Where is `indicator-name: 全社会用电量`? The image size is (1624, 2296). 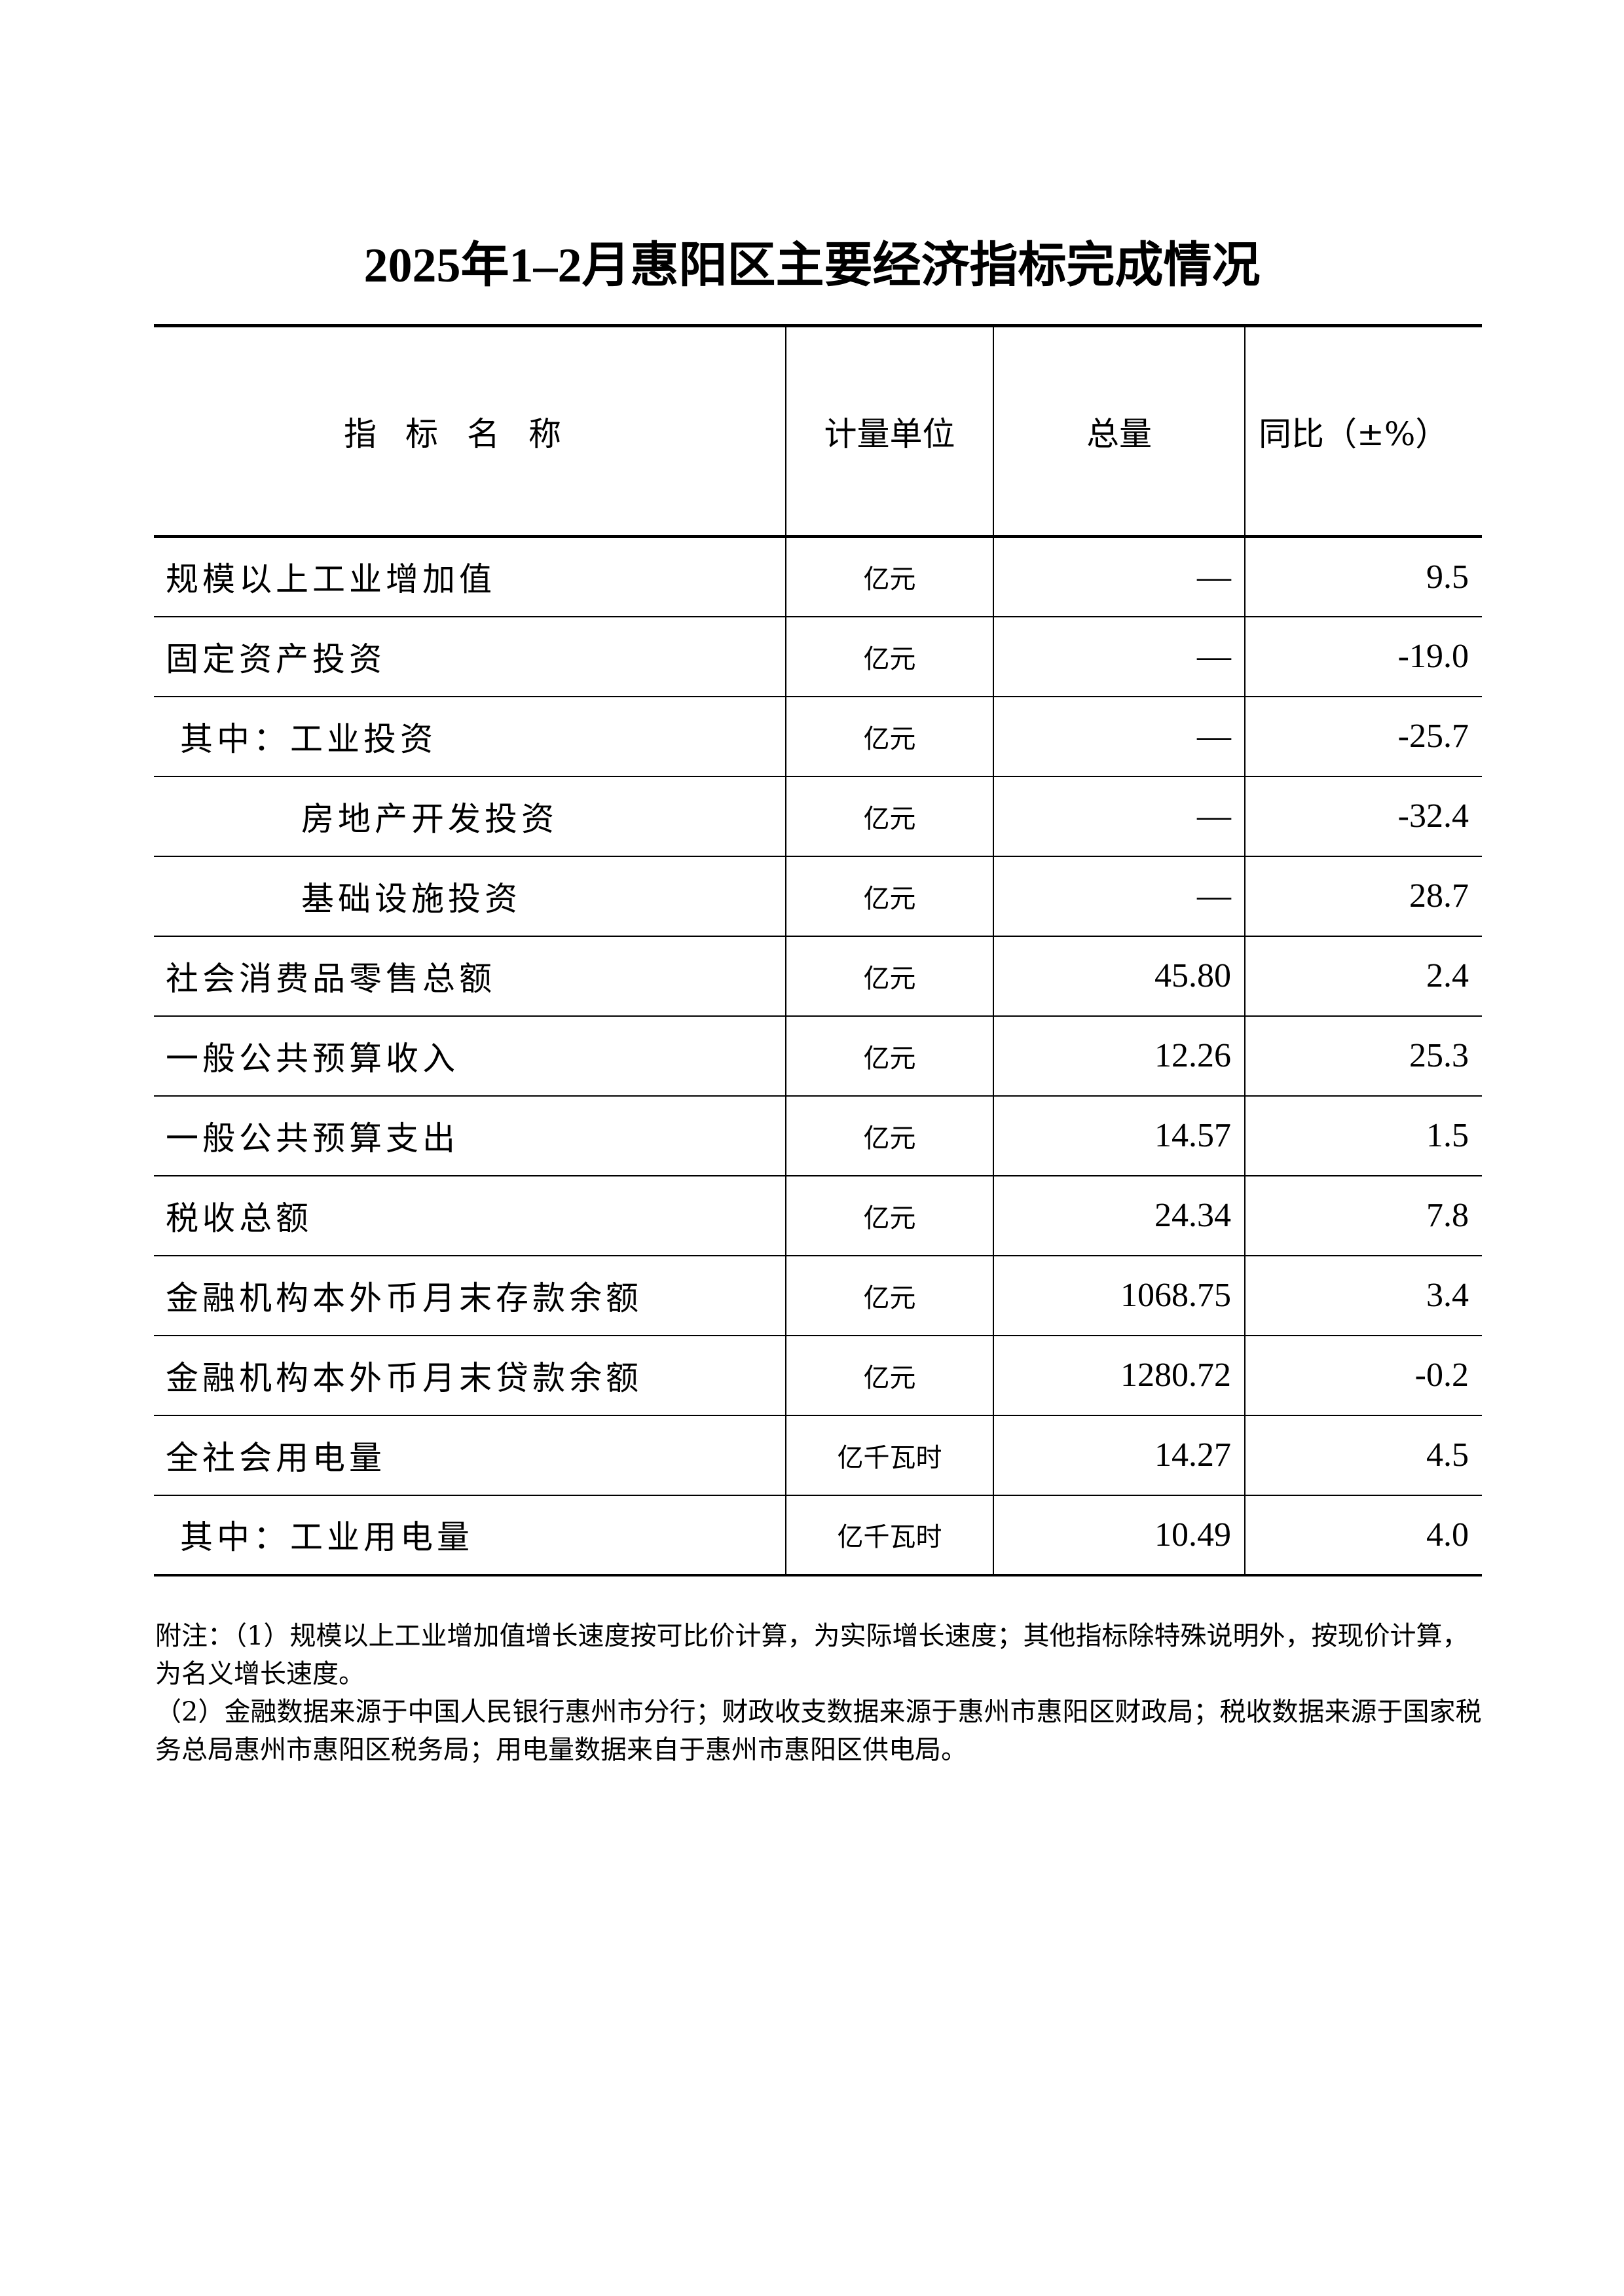 indicator-name: 全社会用电量 is located at coordinates (470, 1455).